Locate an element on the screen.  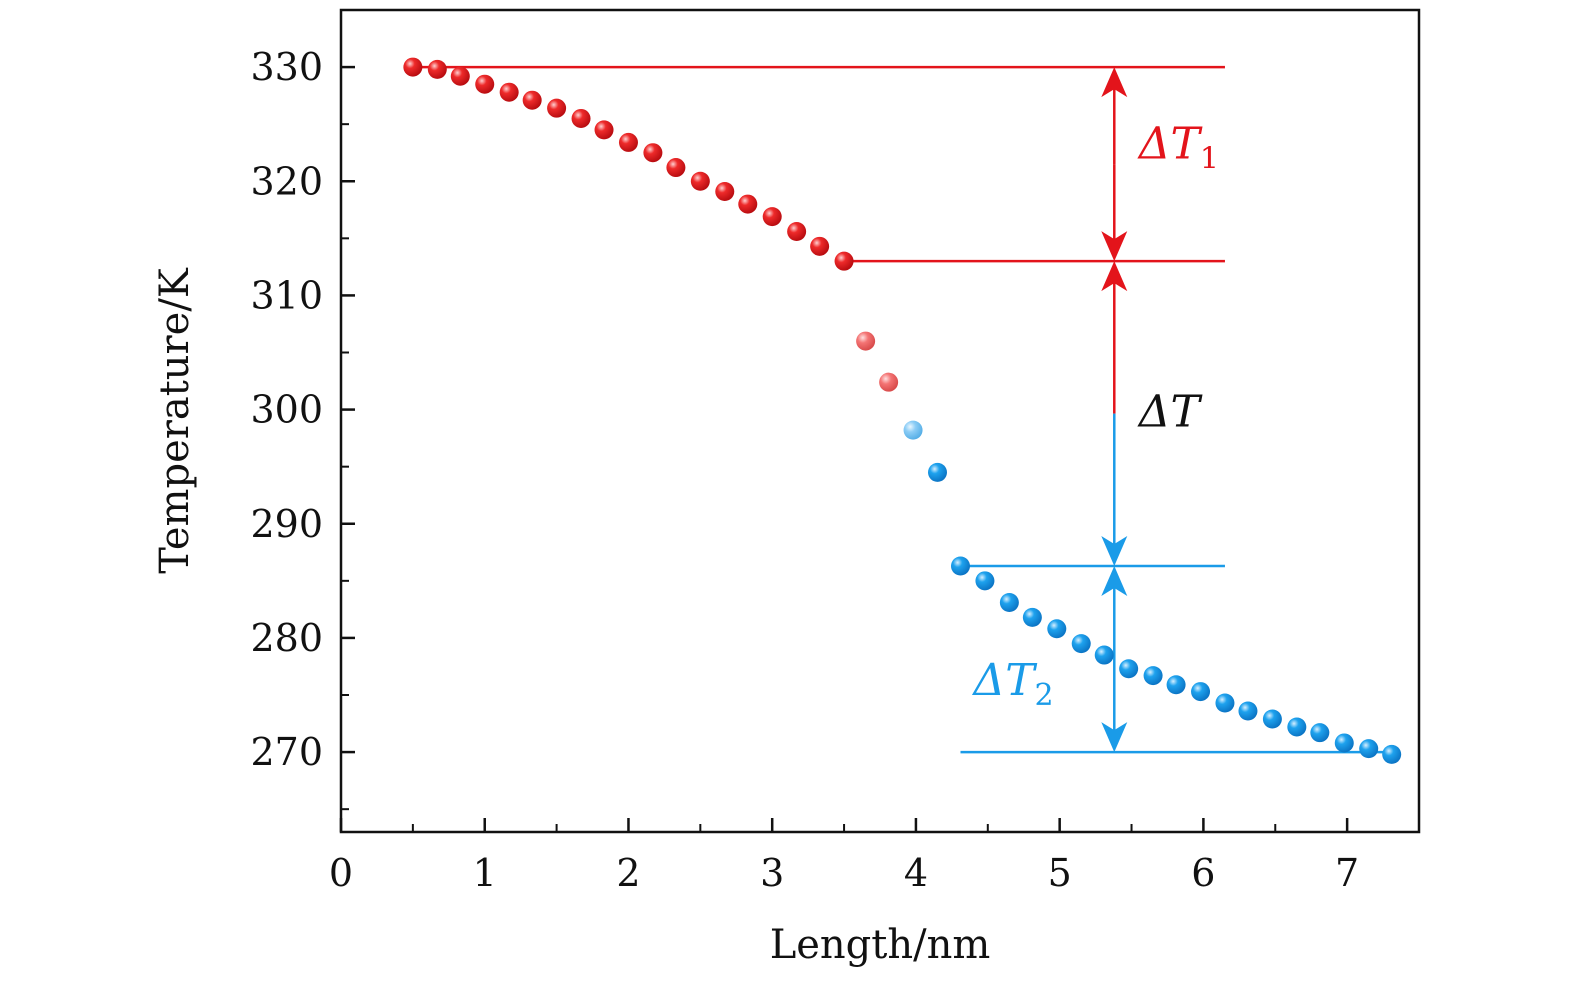
annotation-label: ΔT is located at coordinates (1170, 412).